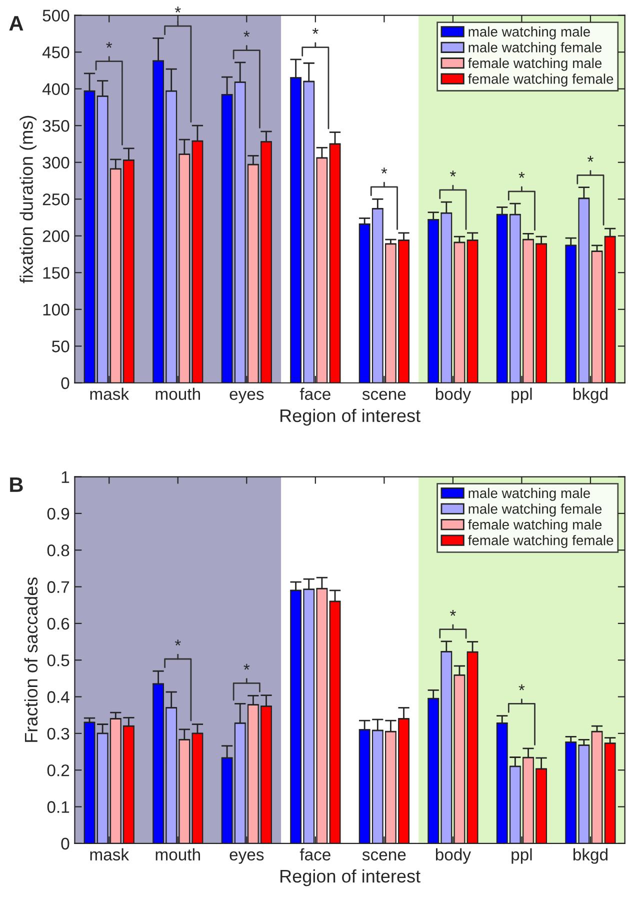 This screenshot has height=903, width=628. Describe the element at coordinates (56, 126) in the screenshot. I see `y-tick-label: 350` at that location.